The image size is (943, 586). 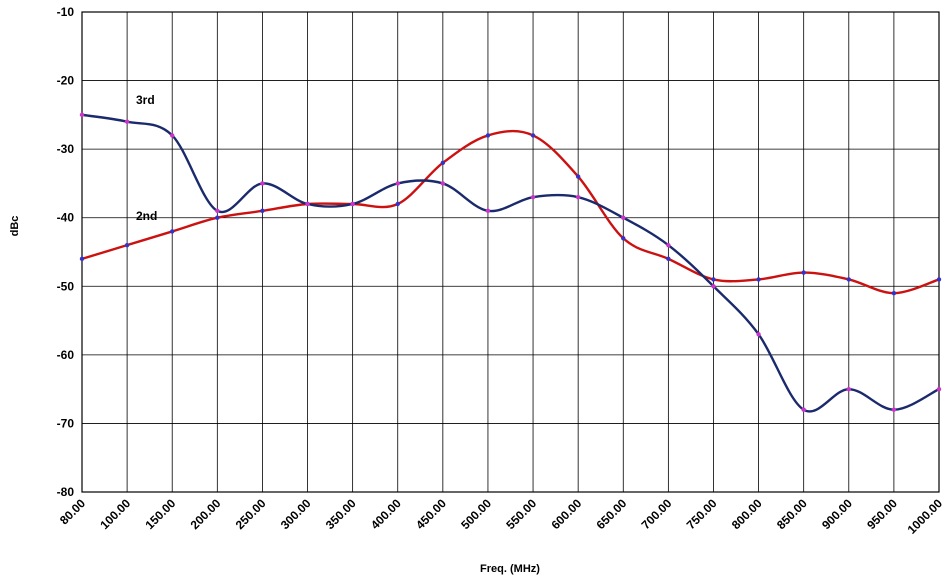 I want to click on x-tick-label: 500.00, so click(x=476, y=514).